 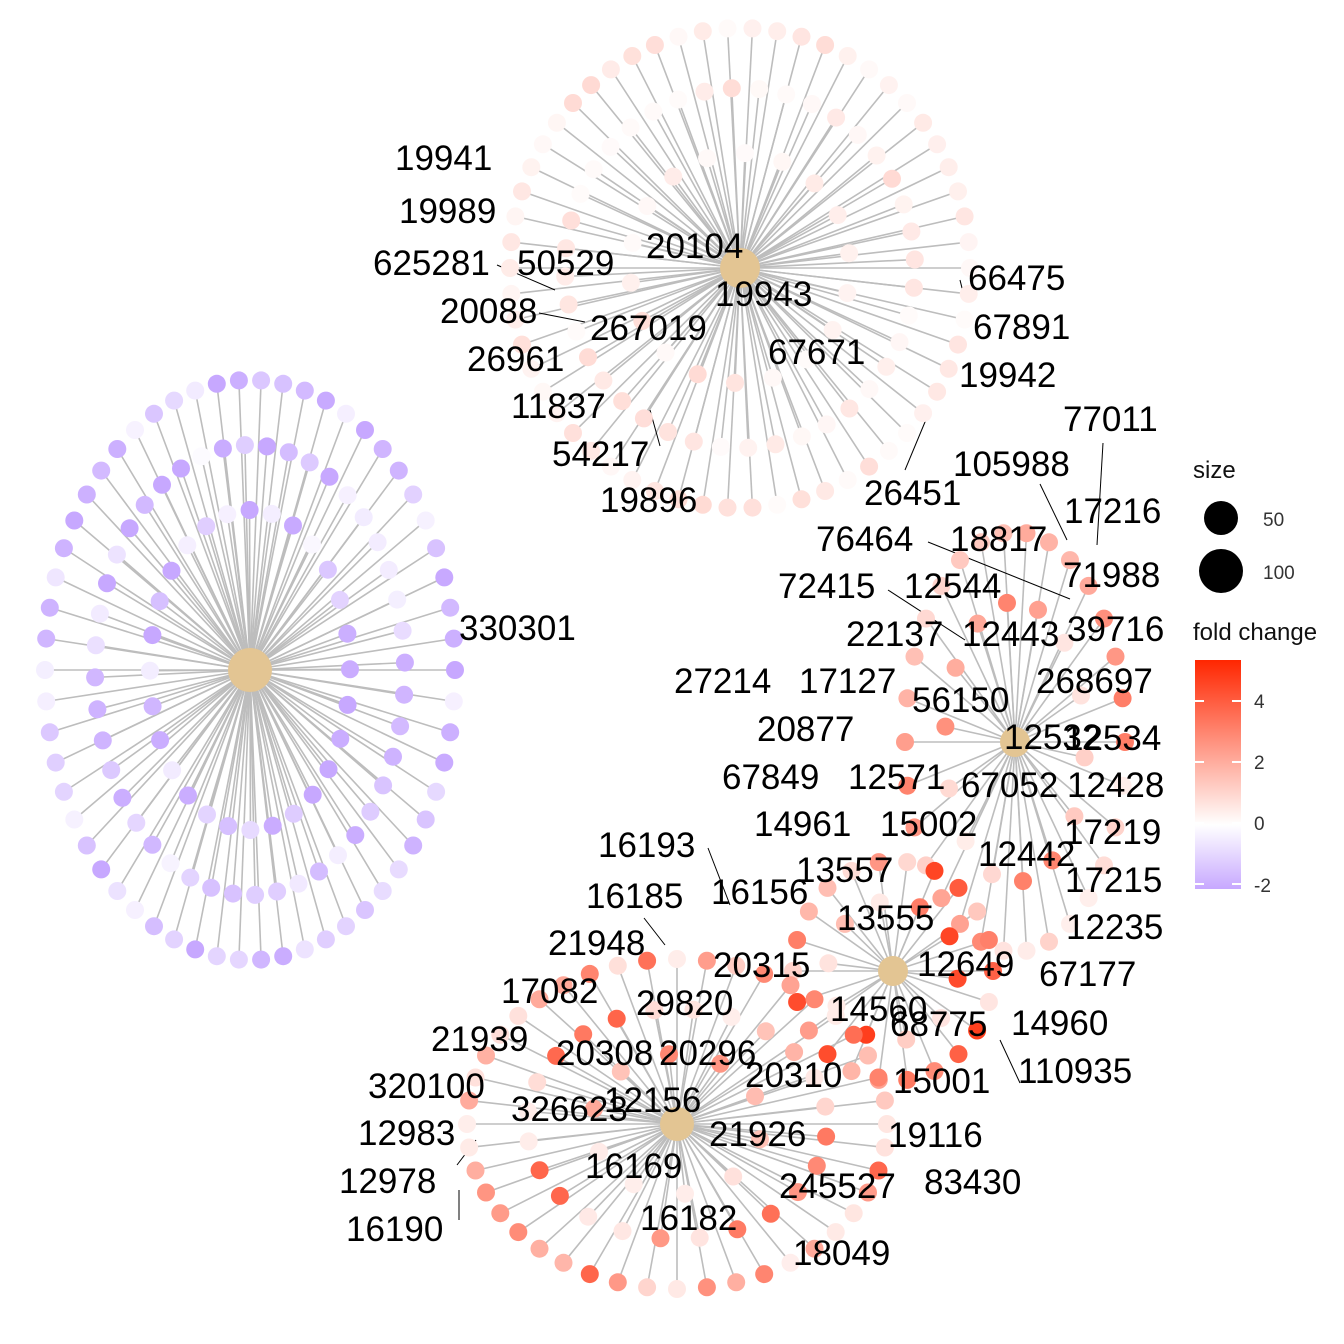 What do you see at coordinates (1115, 785) in the screenshot?
I see `node-label: 12428` at bounding box center [1115, 785].